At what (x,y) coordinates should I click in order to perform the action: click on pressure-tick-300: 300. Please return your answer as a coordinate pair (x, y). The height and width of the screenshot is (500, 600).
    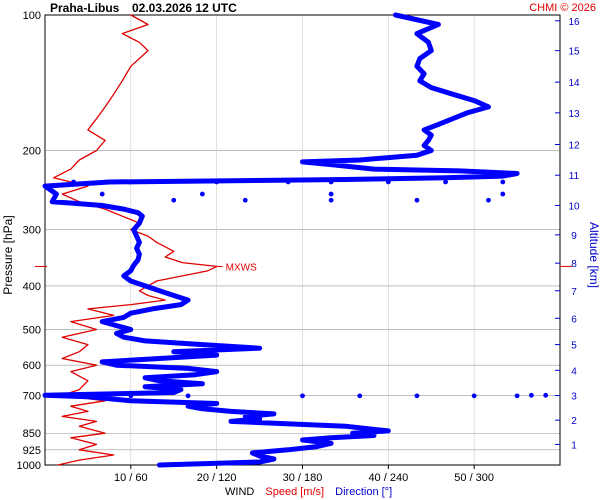
    Looking at the image, I should click on (32, 231).